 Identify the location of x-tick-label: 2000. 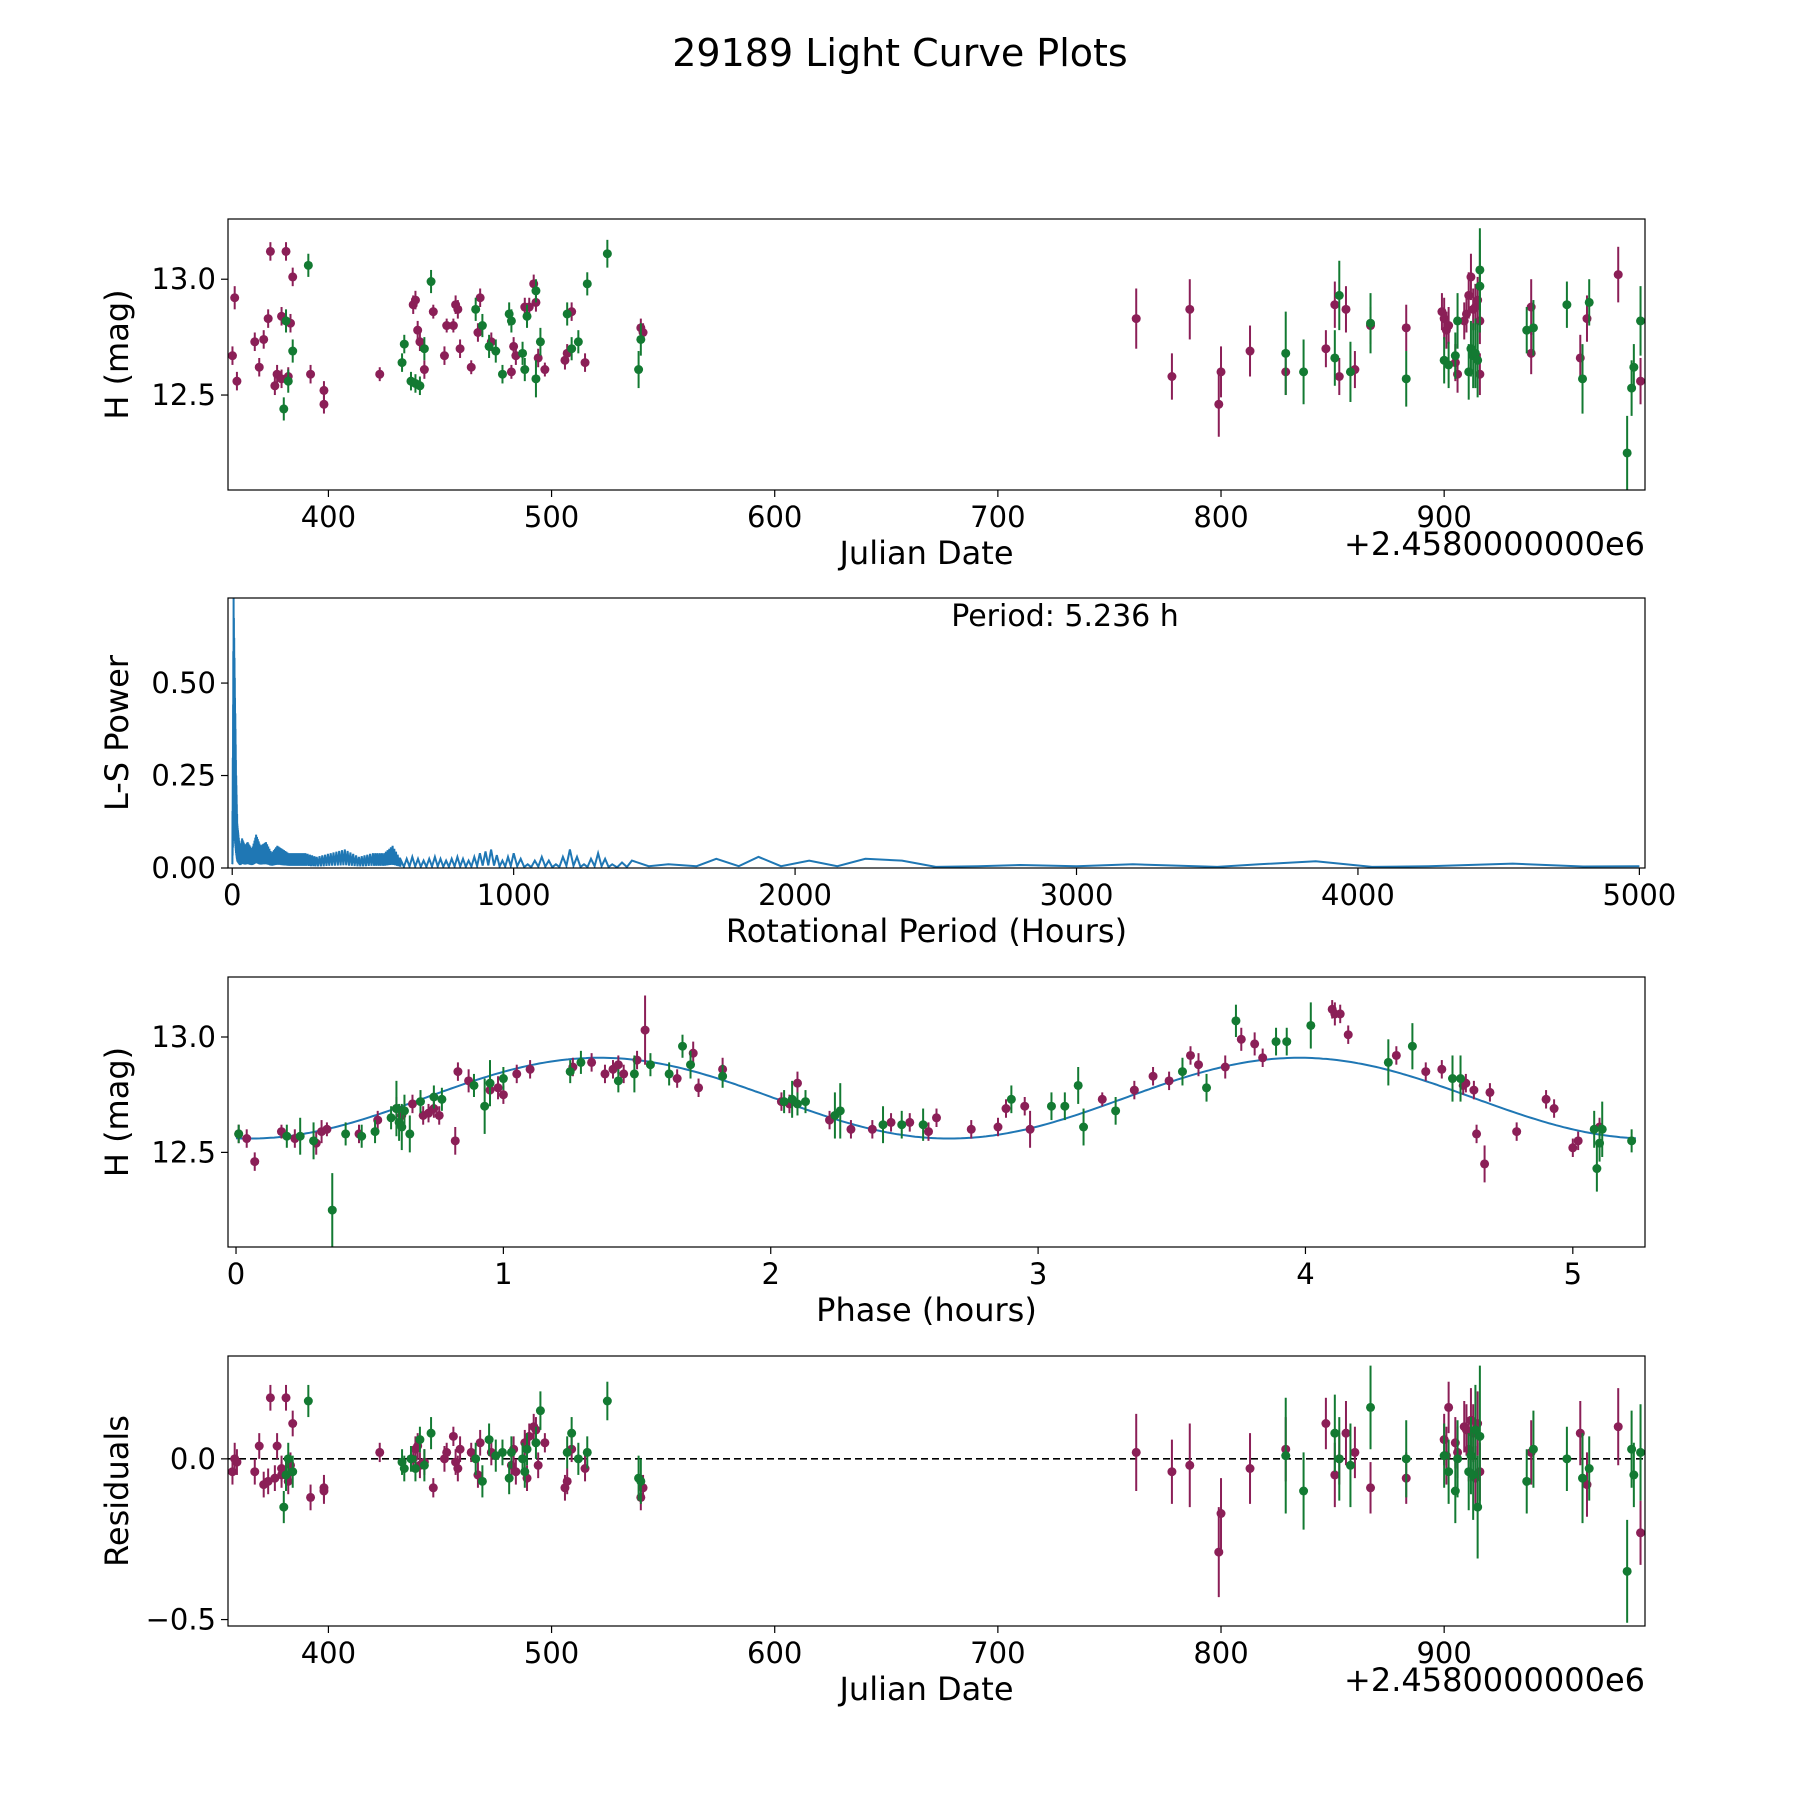
(795, 895).